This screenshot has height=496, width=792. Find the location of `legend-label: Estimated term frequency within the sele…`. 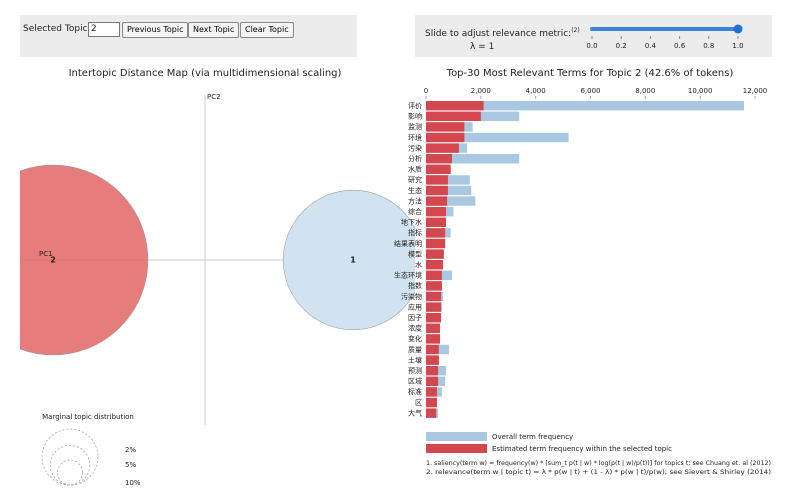

legend-label: Estimated term frequency within the sele… is located at coordinates (582, 449).